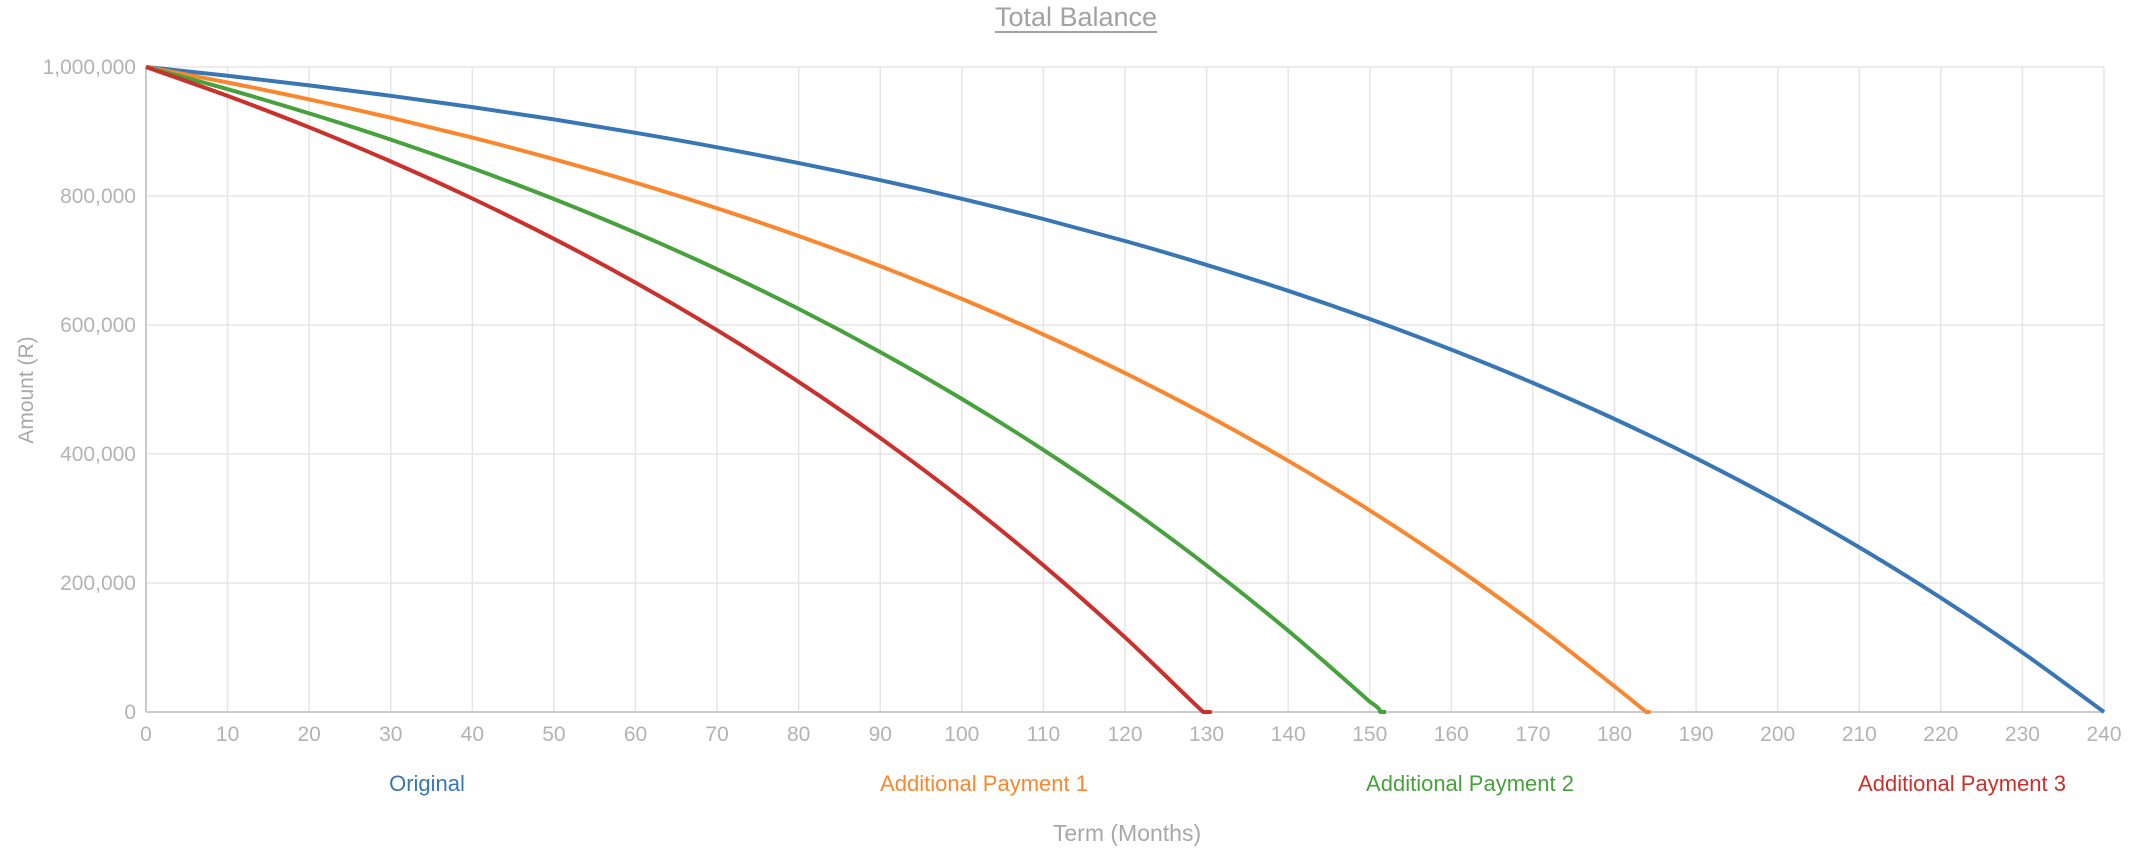 The height and width of the screenshot is (866, 2152). What do you see at coordinates (798, 734) in the screenshot?
I see `x-tick-label: 80` at bounding box center [798, 734].